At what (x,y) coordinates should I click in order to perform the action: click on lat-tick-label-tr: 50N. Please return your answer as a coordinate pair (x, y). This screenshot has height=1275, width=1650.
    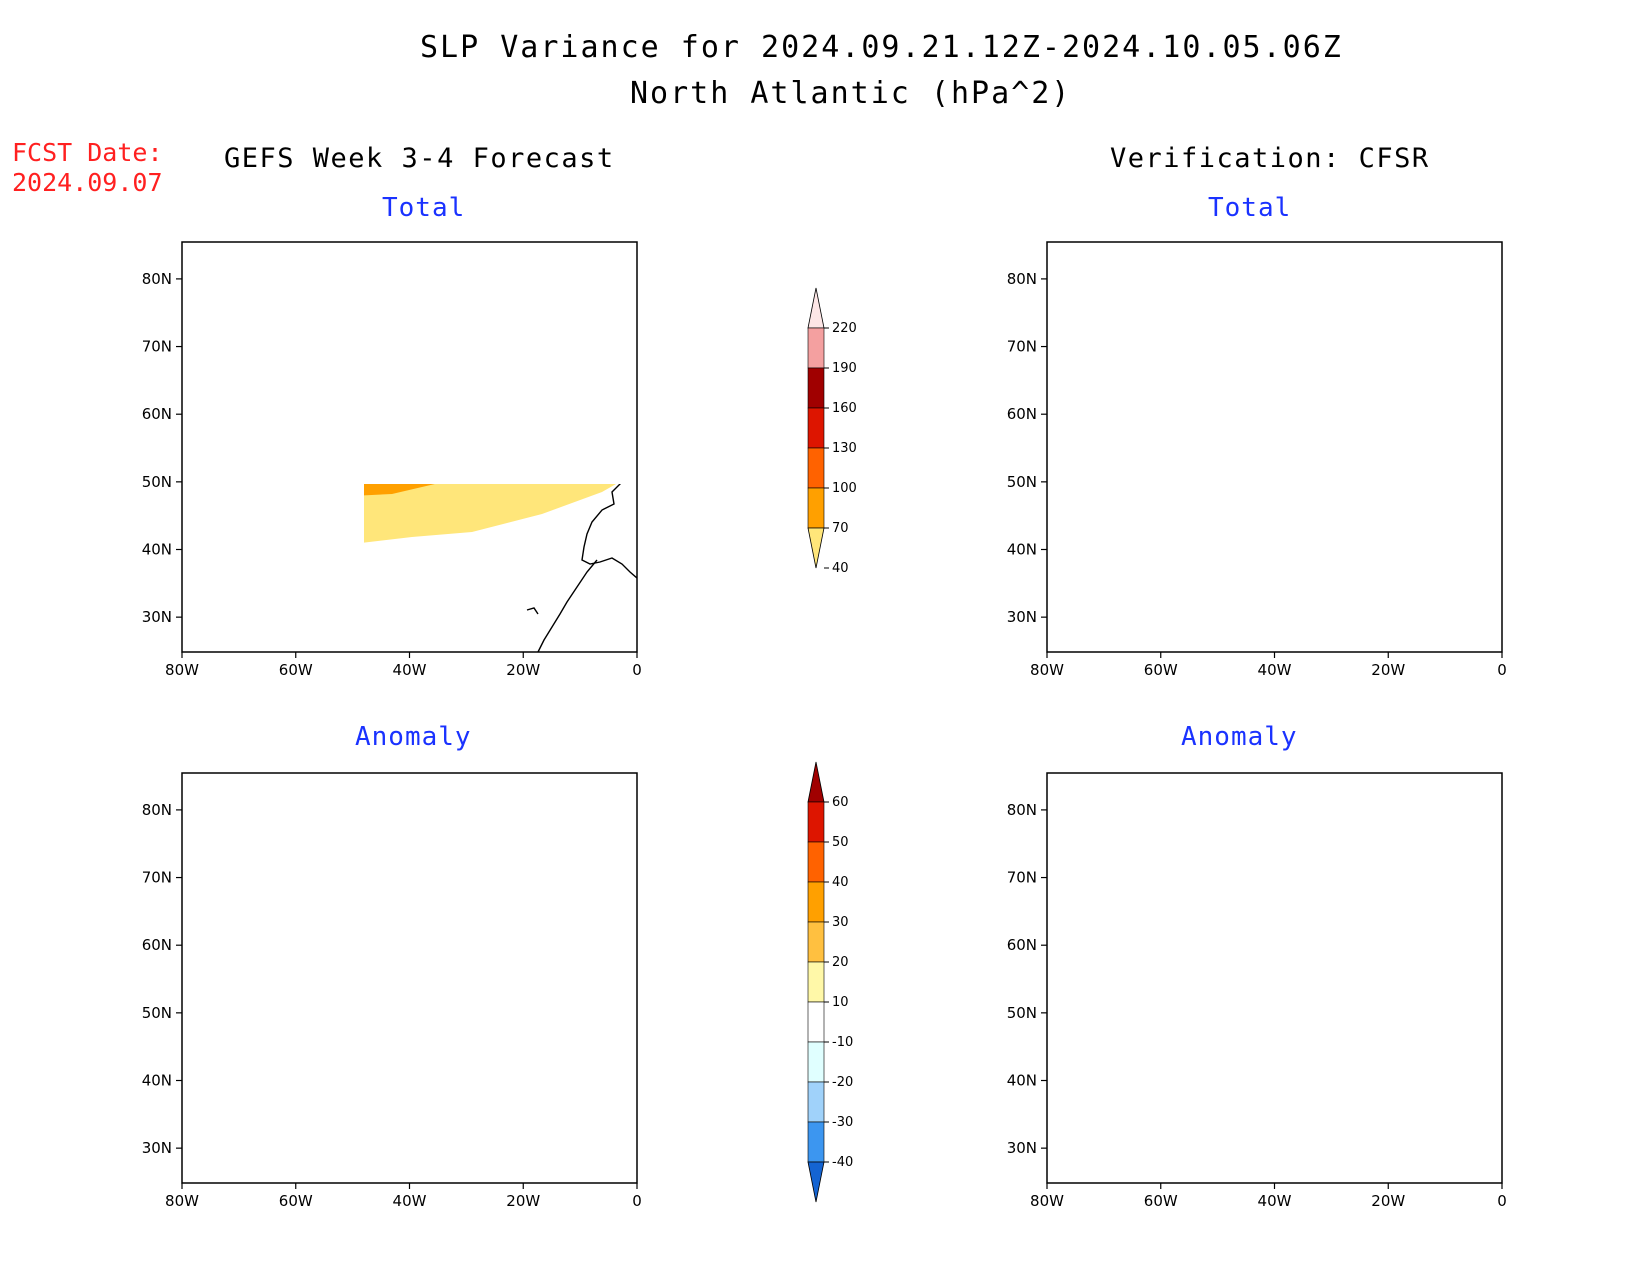
    Looking at the image, I should click on (1022, 482).